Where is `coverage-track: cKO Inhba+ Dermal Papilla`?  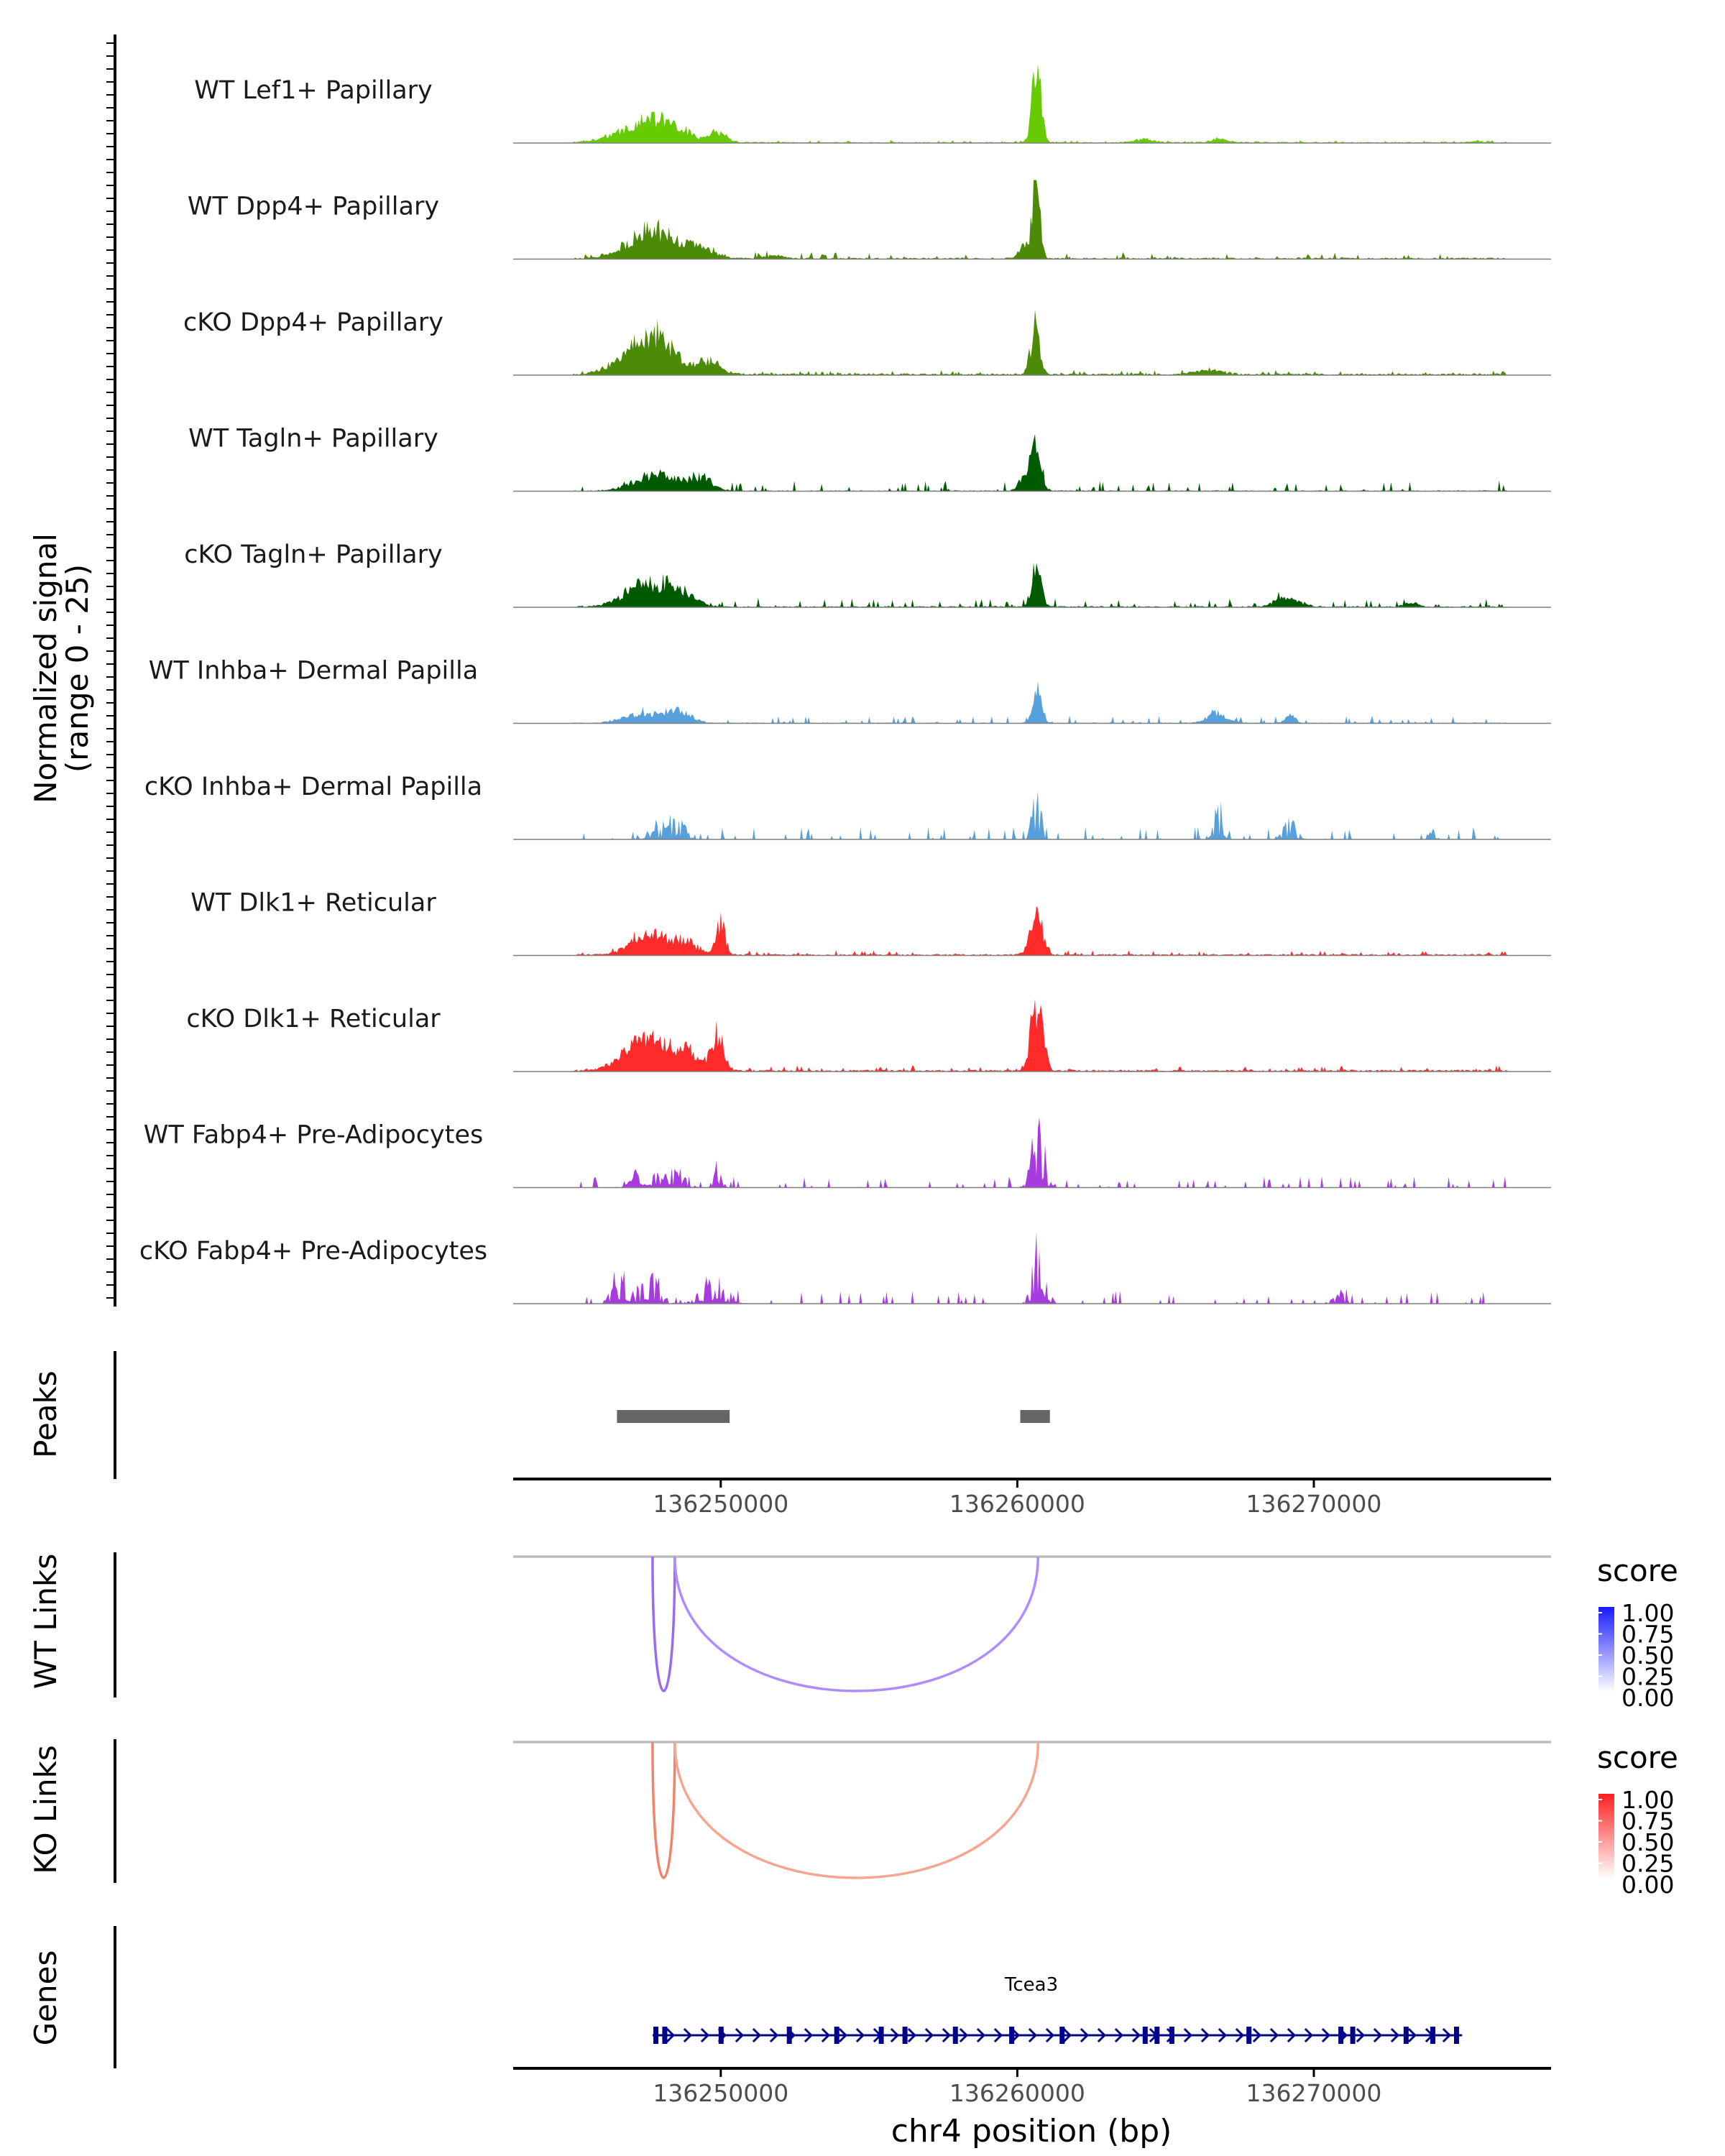
coverage-track: cKO Inhba+ Dermal Papilla is located at coordinates (847, 807).